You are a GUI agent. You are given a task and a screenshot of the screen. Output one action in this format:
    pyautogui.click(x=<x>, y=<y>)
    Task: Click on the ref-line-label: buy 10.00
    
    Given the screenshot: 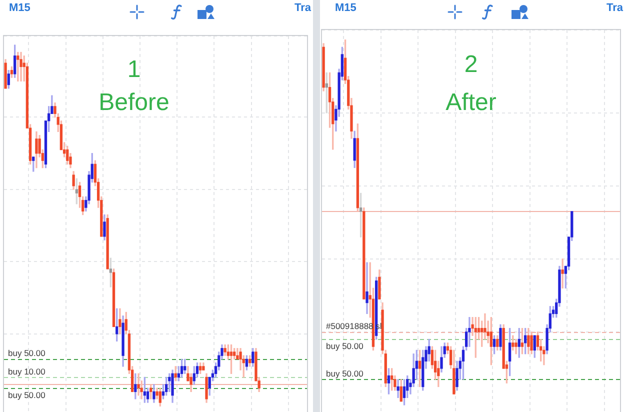 What is the action you would take?
    pyautogui.click(x=27, y=371)
    